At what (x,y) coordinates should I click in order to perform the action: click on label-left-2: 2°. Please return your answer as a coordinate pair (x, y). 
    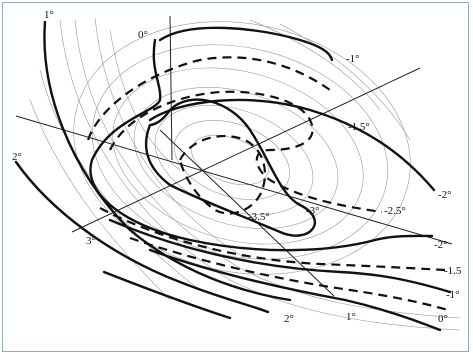
    Looking at the image, I should click on (17, 157).